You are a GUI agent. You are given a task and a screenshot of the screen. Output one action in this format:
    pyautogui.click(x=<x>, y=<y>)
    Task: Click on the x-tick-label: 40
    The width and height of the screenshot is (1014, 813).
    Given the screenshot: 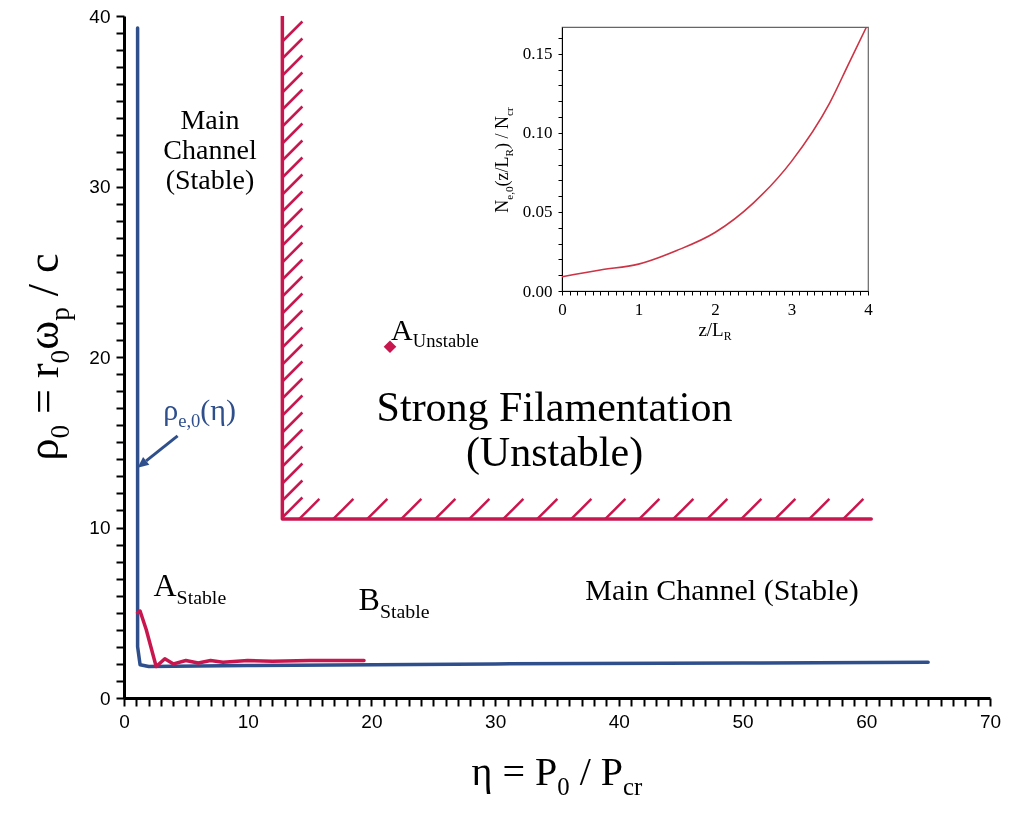 What is the action you would take?
    pyautogui.click(x=619, y=721)
    